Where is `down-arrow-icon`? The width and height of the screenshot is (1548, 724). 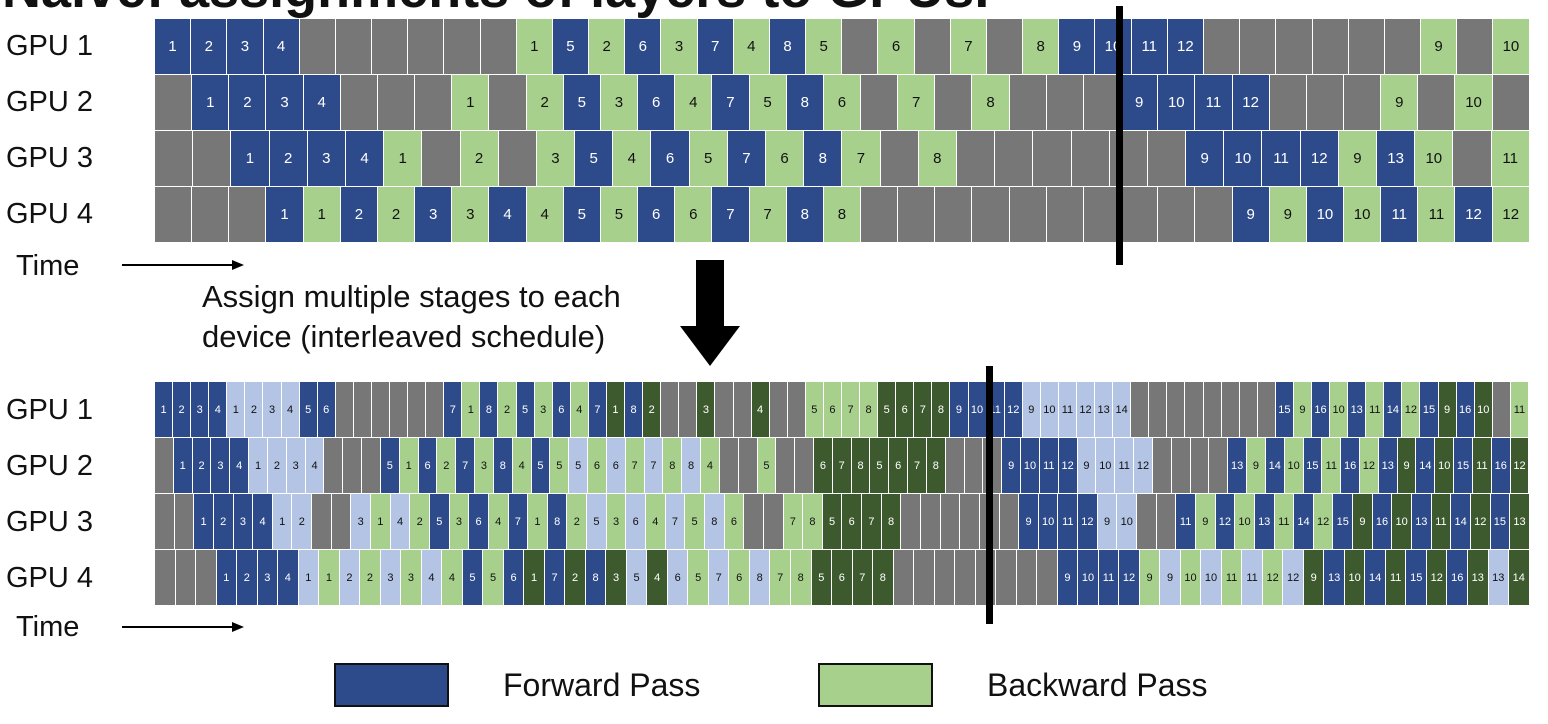 down-arrow-icon is located at coordinates (710, 313).